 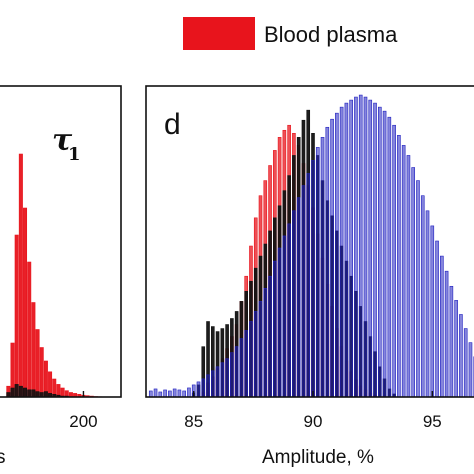 What do you see at coordinates (172, 124) in the screenshot?
I see `panel-letter-d: d` at bounding box center [172, 124].